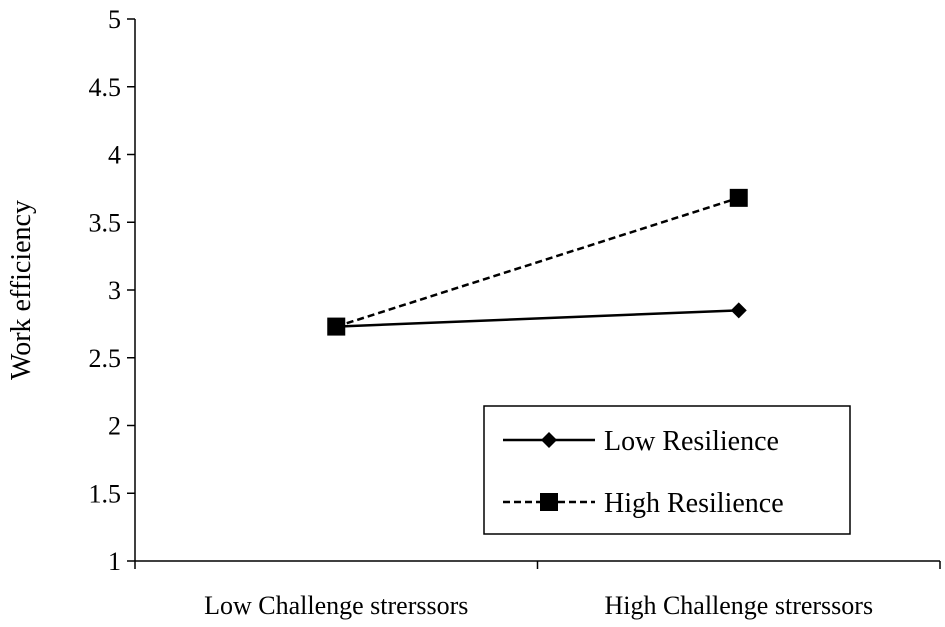  I want to click on legend: Low Resilience High Resilience, so click(667, 470).